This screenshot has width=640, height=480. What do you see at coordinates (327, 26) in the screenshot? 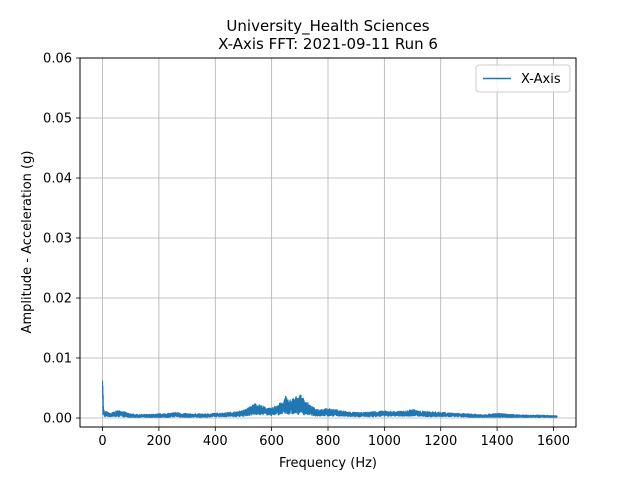
I see `chart-title: University_Health Sciences` at bounding box center [327, 26].